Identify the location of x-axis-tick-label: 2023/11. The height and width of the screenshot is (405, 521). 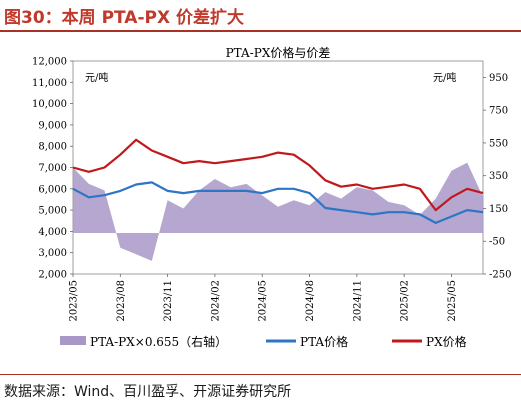
(168, 301).